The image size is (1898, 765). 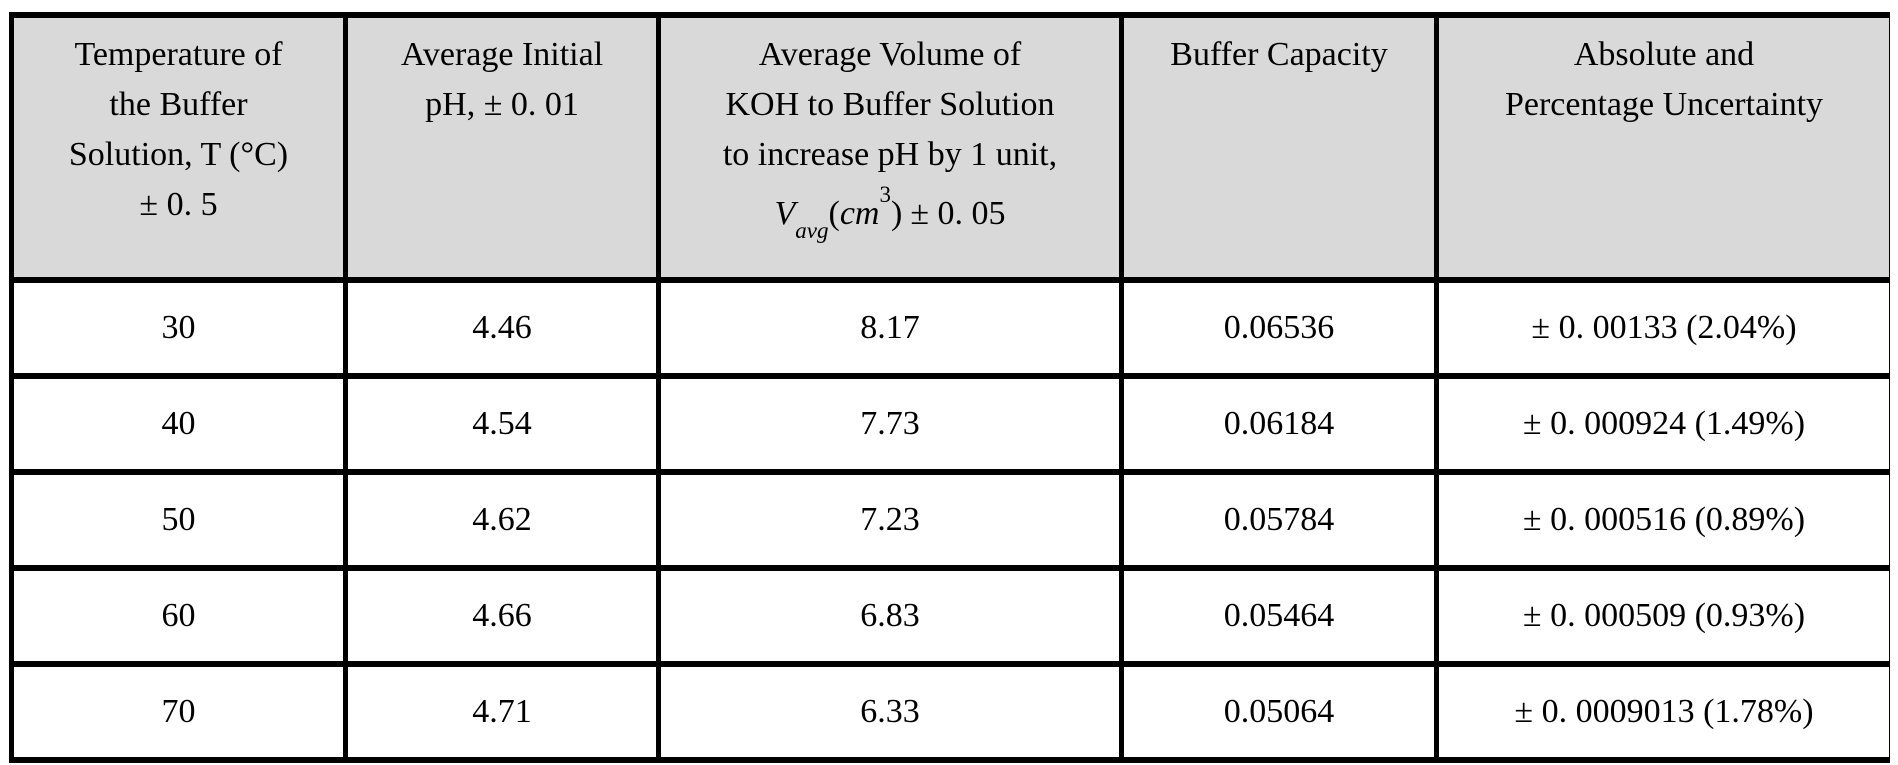 I want to click on volume-formula: Vavg(cm3) ± 0. 05, so click(x=890, y=212).